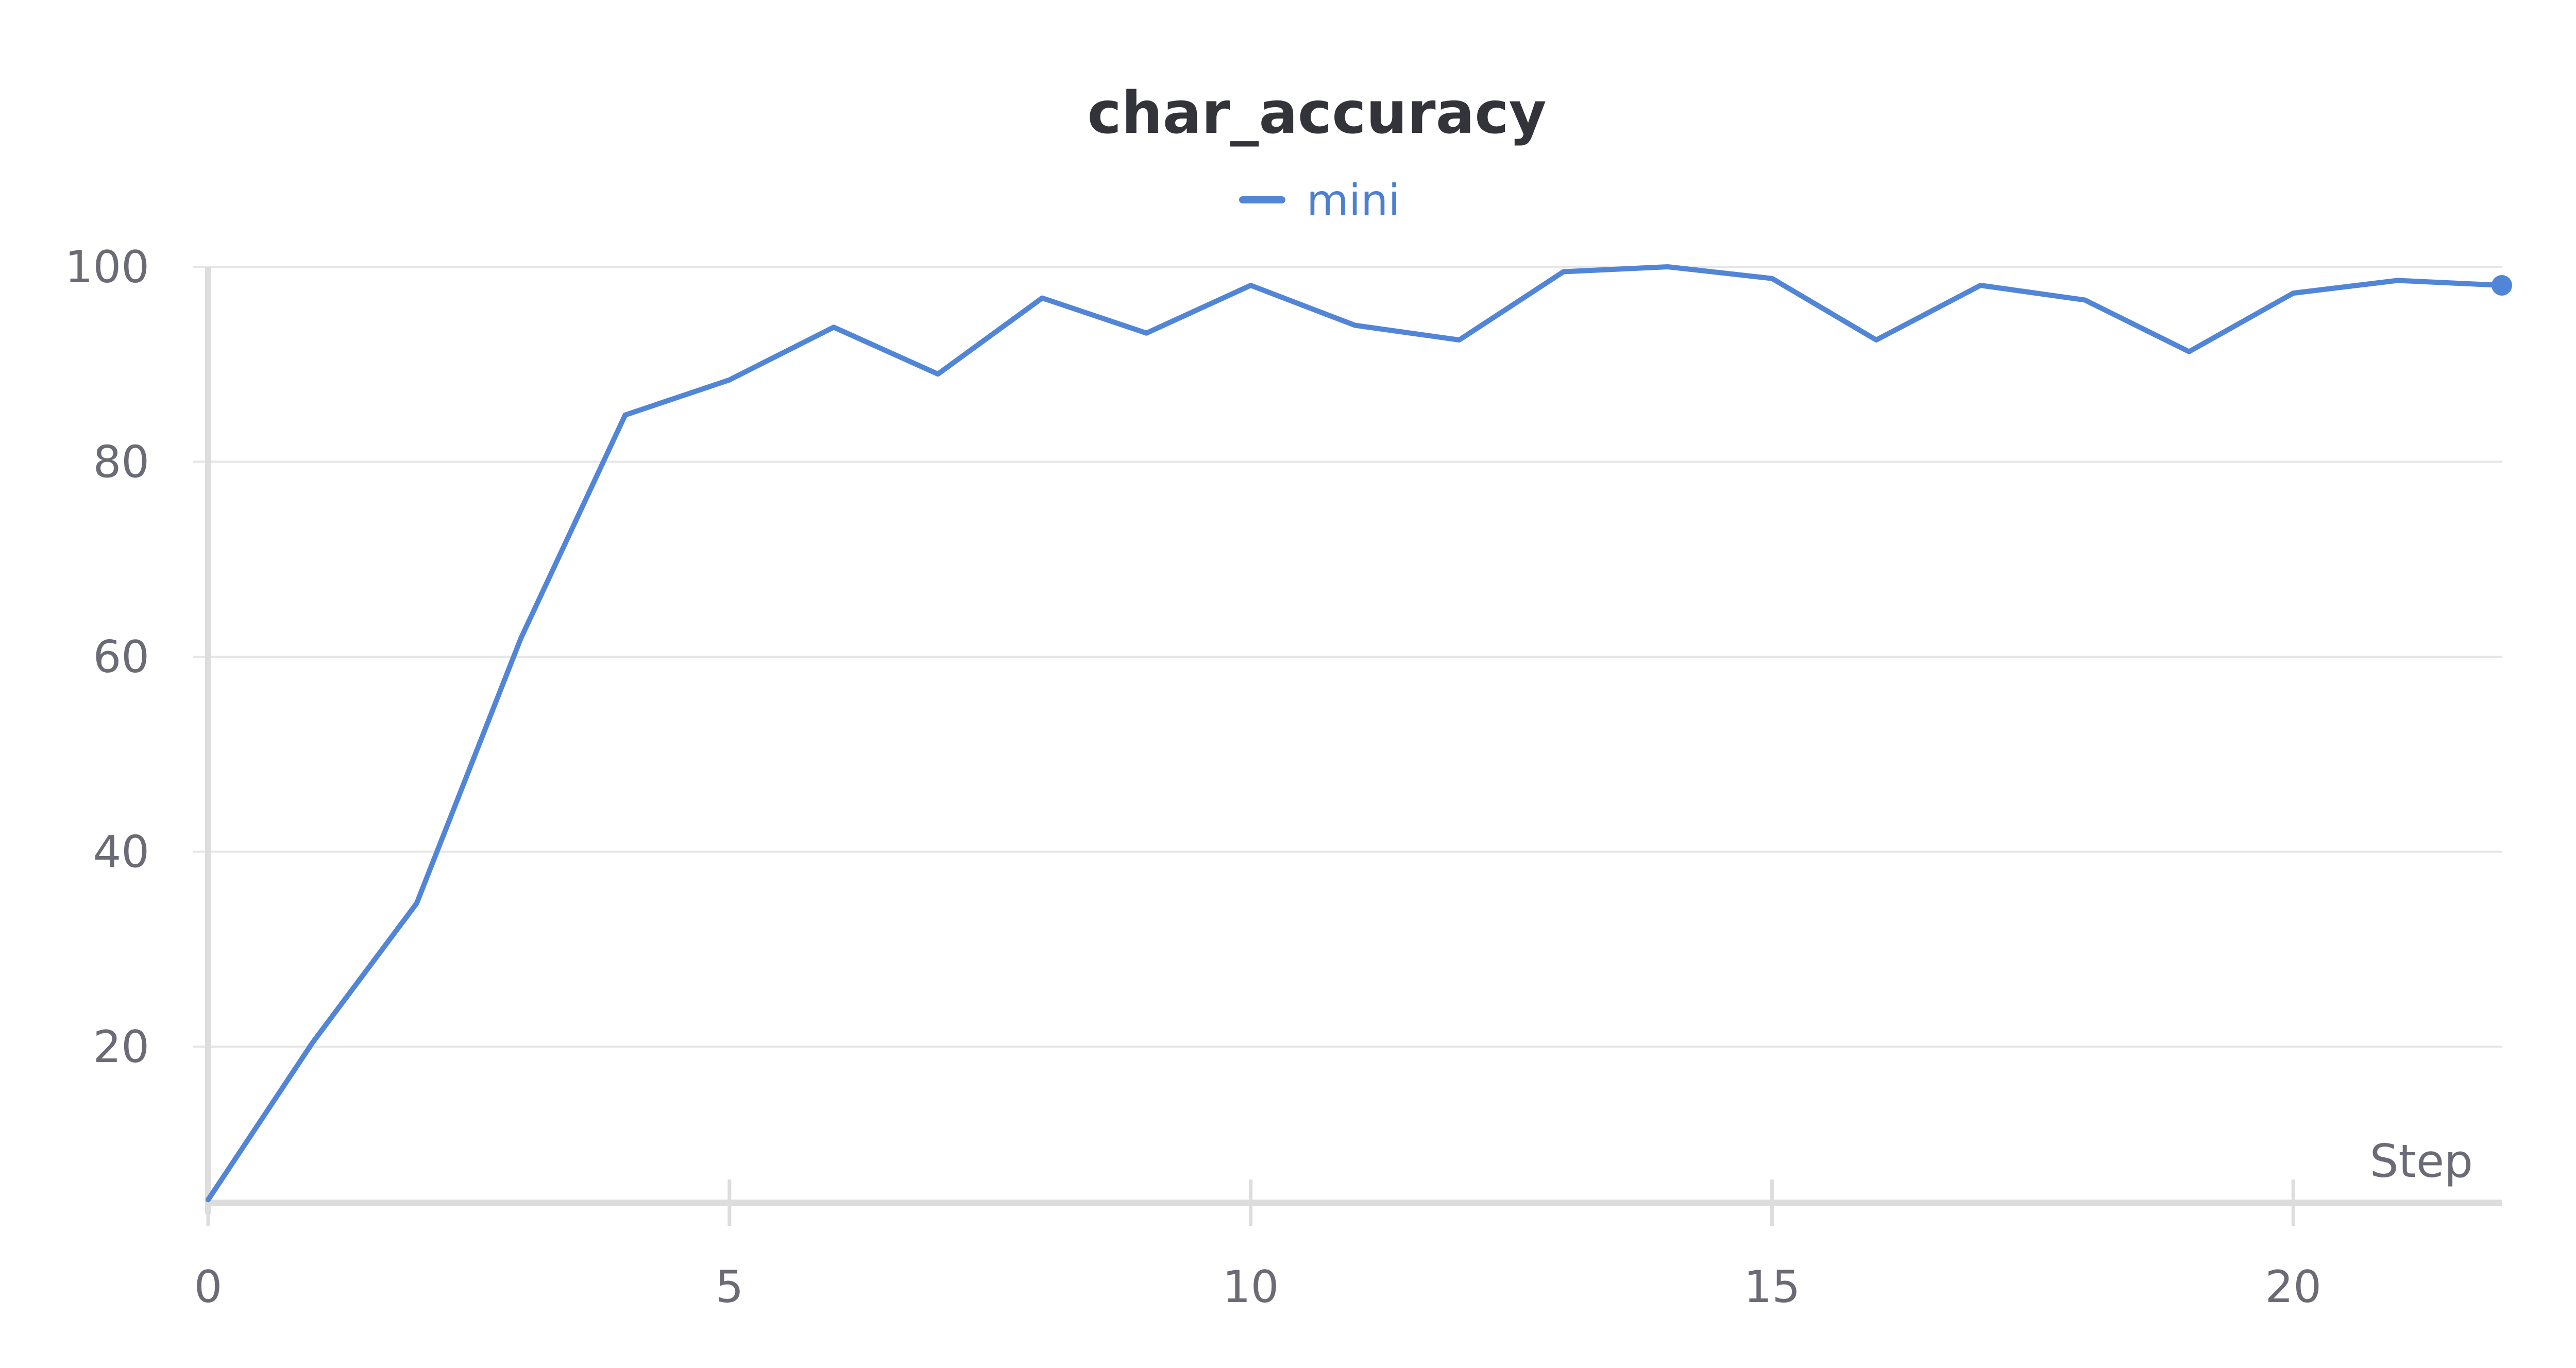  What do you see at coordinates (1316, 113) in the screenshot?
I see `chart-title: char_accuracy` at bounding box center [1316, 113].